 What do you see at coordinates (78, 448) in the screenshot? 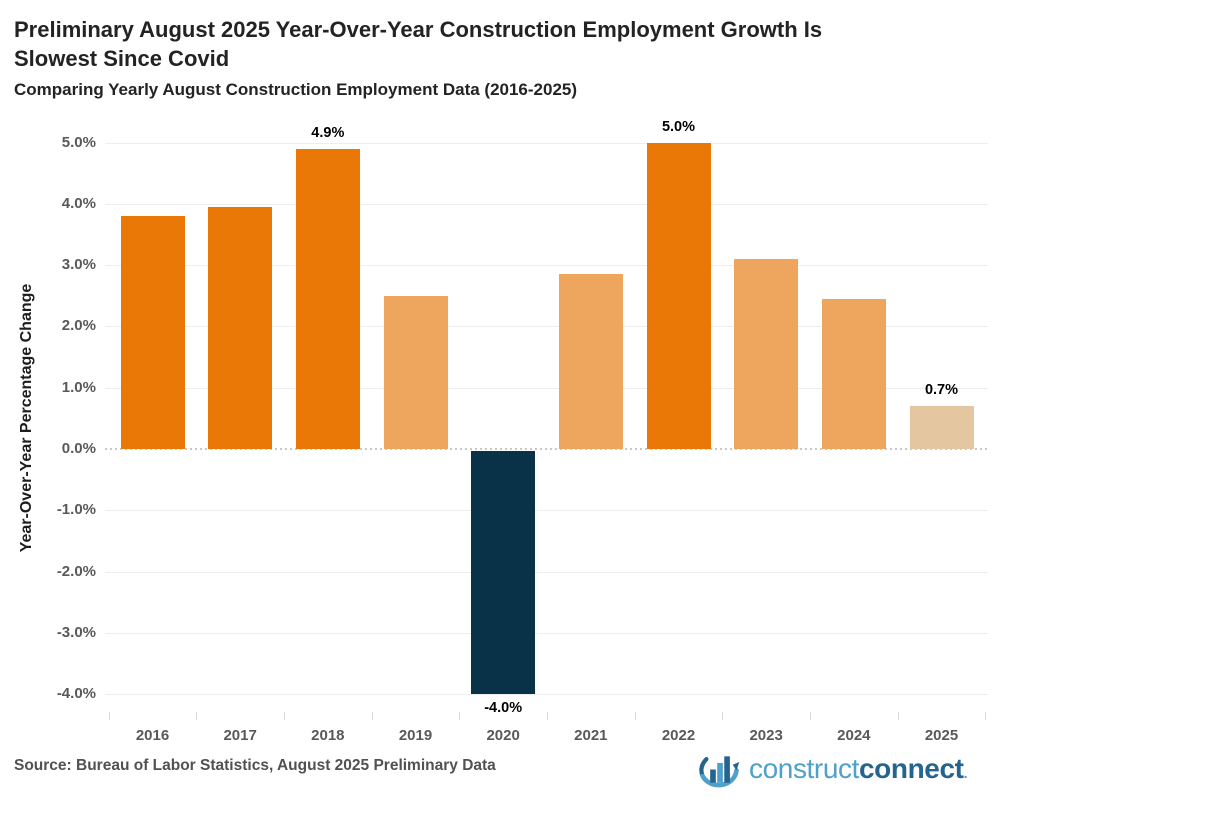
I see `y-tick-label-0.0%: 0.0%` at bounding box center [78, 448].